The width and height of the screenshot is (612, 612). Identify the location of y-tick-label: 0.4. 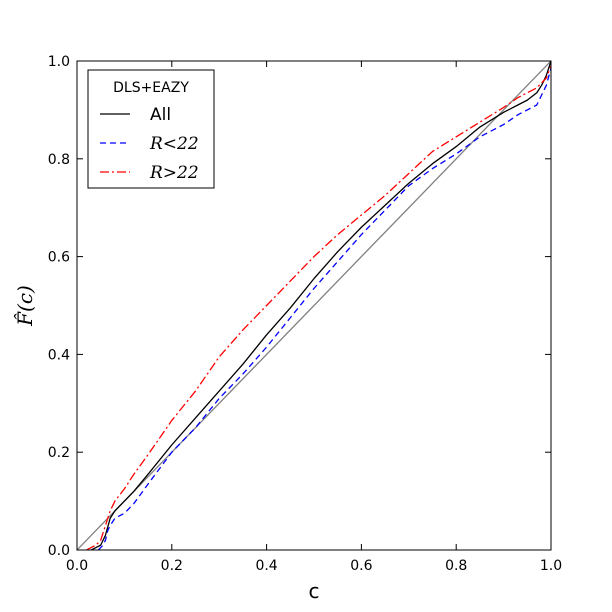
(59, 355).